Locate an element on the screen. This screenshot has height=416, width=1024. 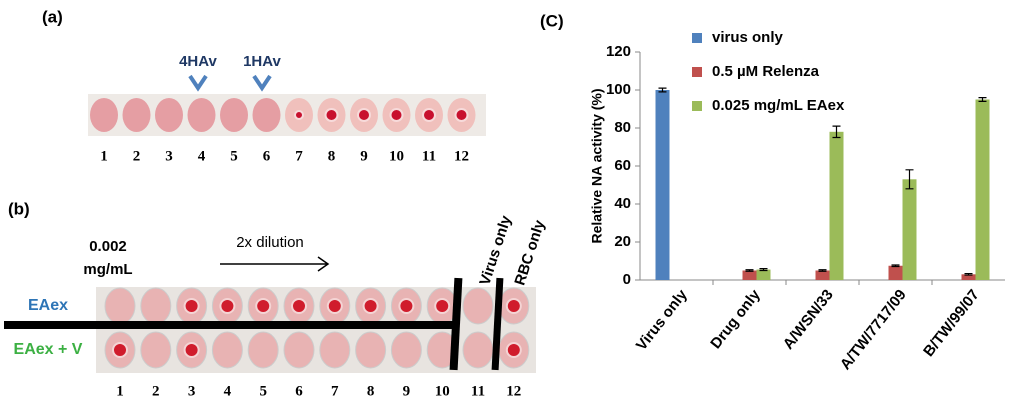
concentration: 0.002 is located at coordinates (108, 246).